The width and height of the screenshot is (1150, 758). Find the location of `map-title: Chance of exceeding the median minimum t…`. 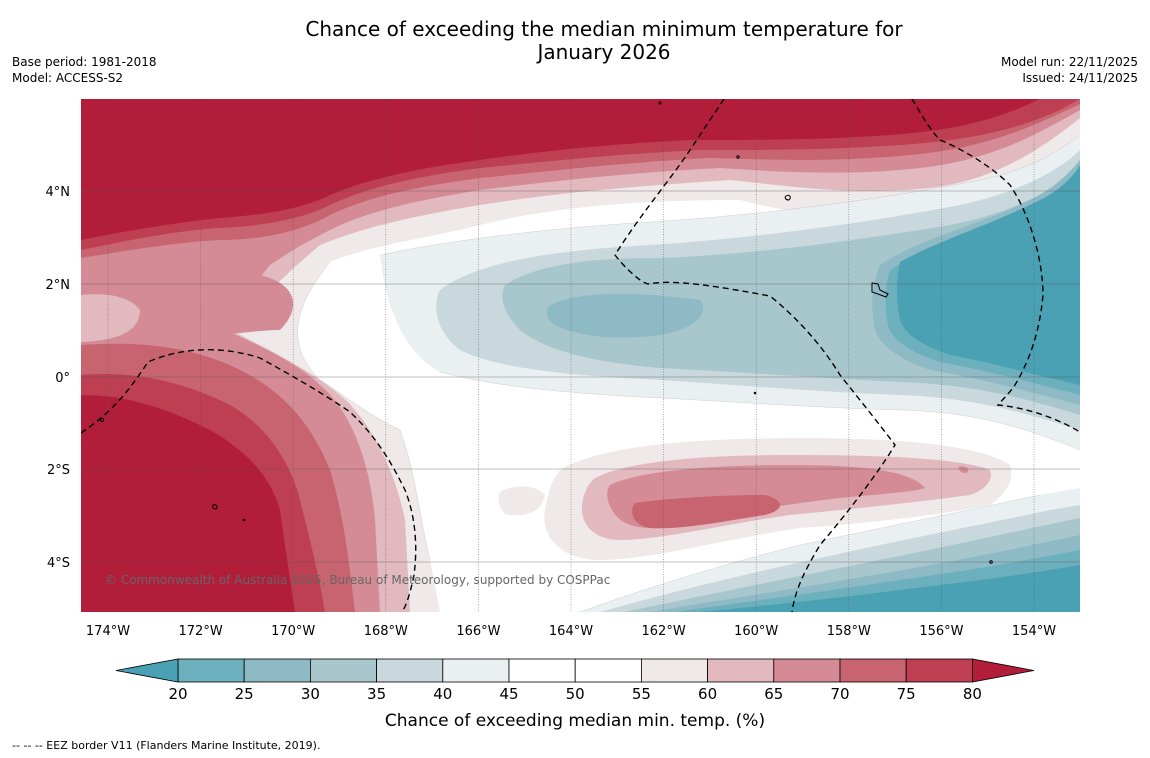

map-title: Chance of exceeding the median minimum t… is located at coordinates (575, 41).